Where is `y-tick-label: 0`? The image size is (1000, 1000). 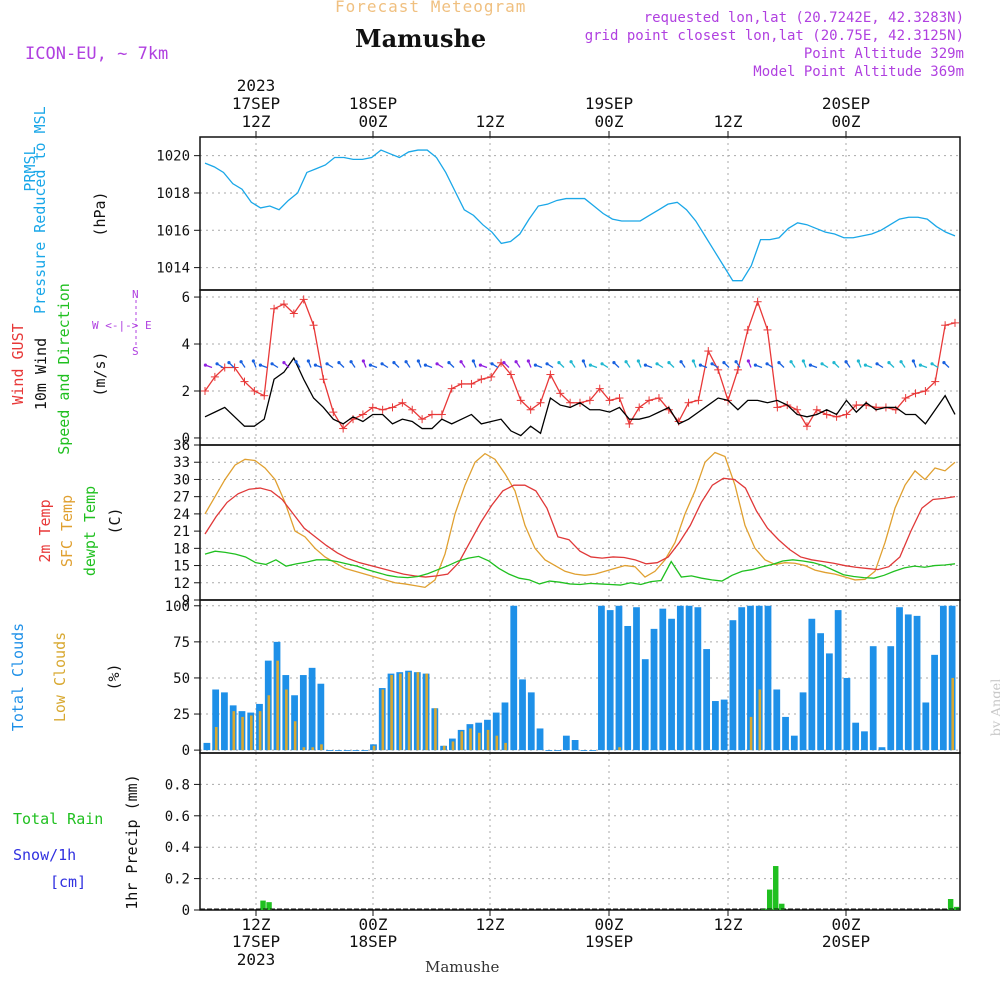 y-tick-label: 0 is located at coordinates (186, 439).